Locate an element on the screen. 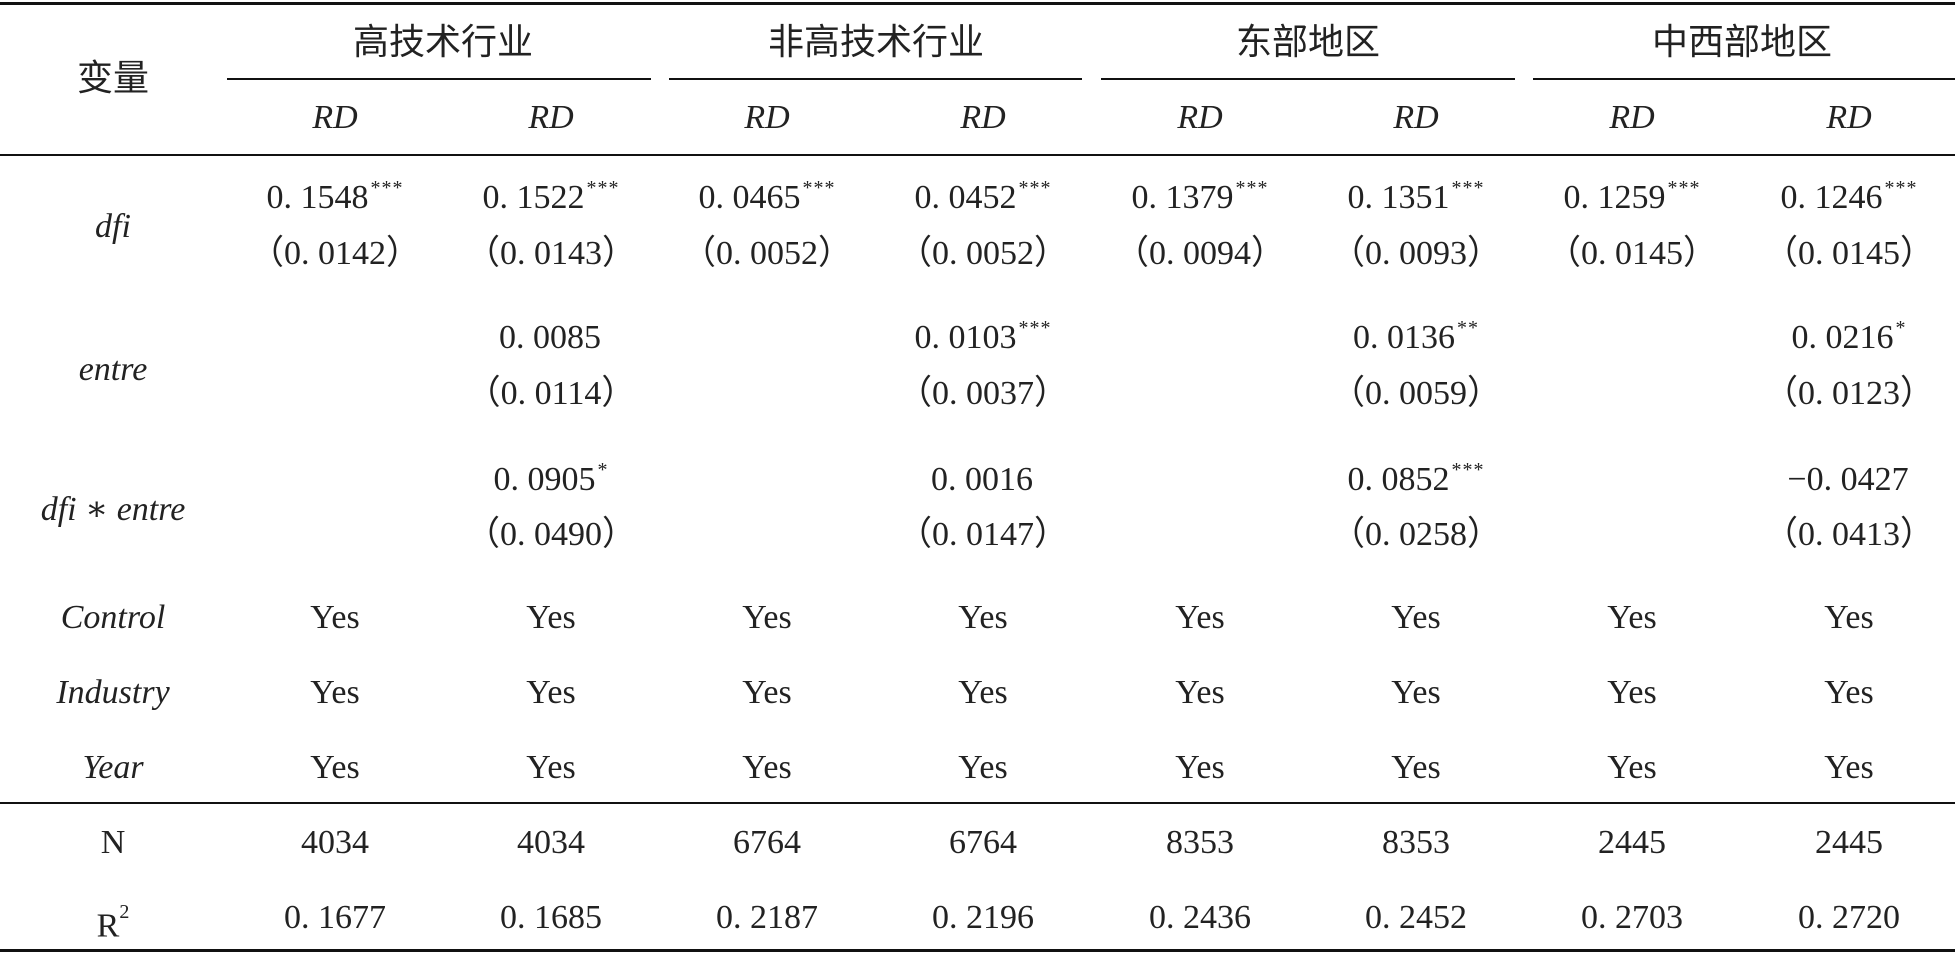 The height and width of the screenshot is (953, 1955). coef-value: 0. 1522 is located at coordinates (533, 197).